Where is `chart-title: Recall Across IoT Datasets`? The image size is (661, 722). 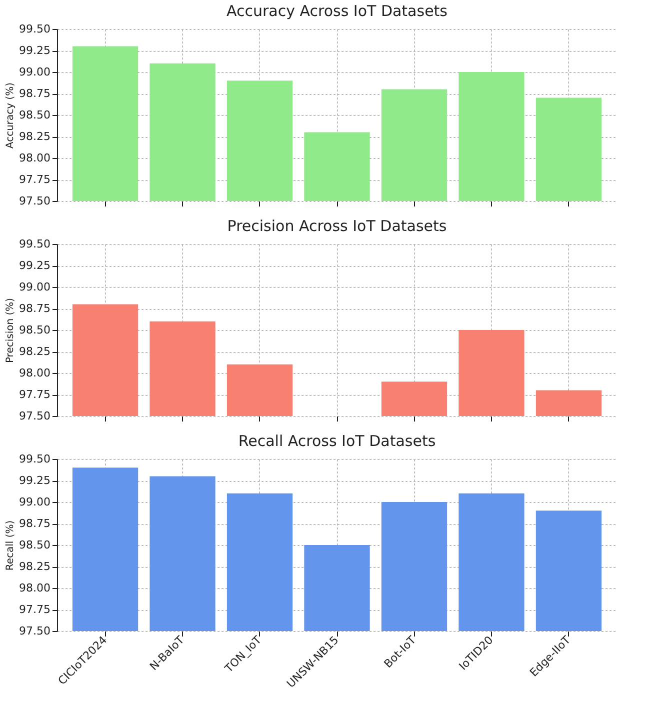
chart-title: Recall Across IoT Datasets is located at coordinates (337, 441).